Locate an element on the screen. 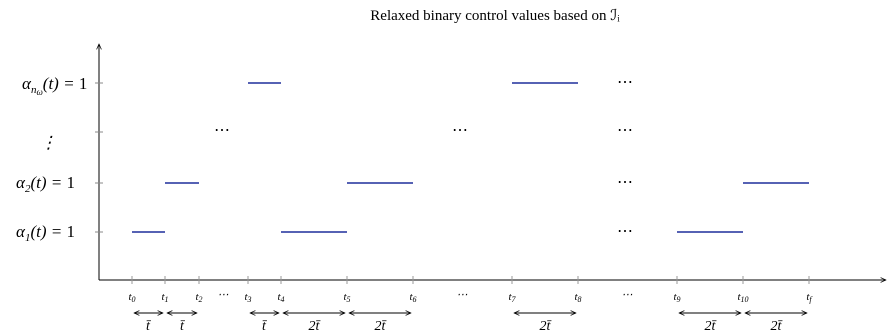 The width and height of the screenshot is (890, 336). tick-label-t0: t0 is located at coordinates (131, 297).